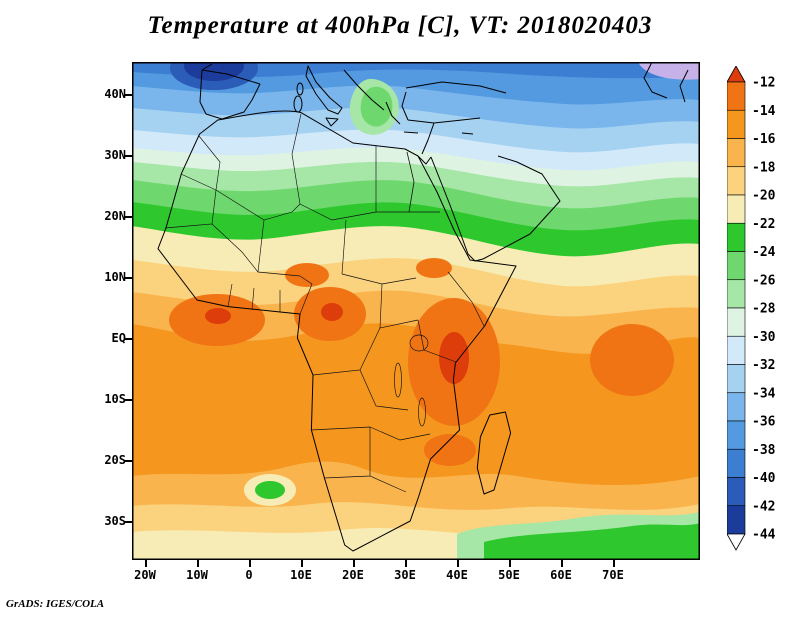  Describe the element at coordinates (666, 82) in the screenshot. I see `caspian-coastline` at that location.